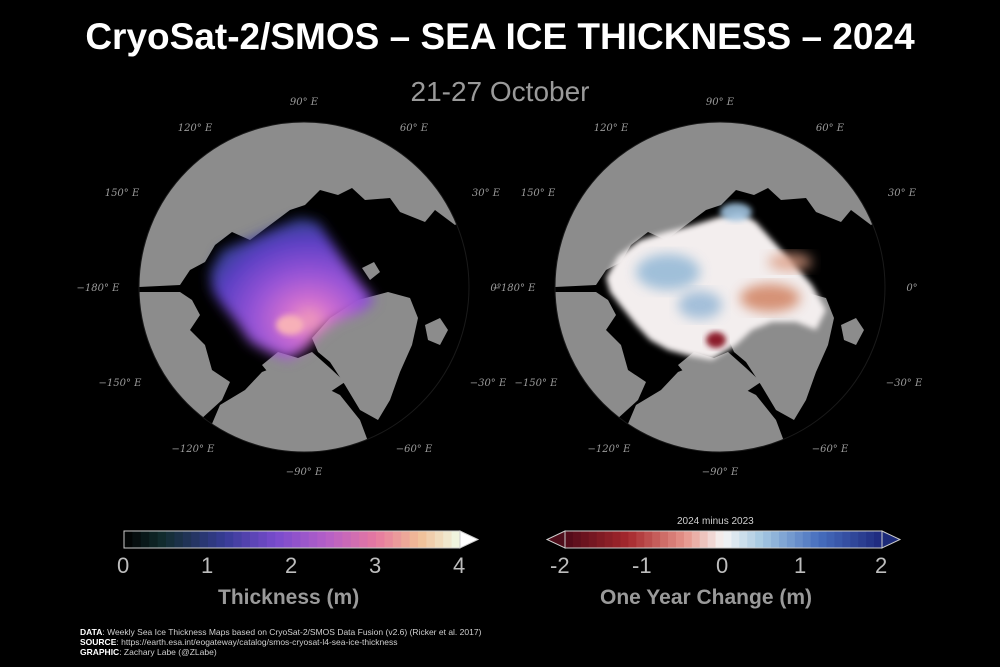  What do you see at coordinates (830, 449) in the screenshot?
I see `lon-label: −60° E` at bounding box center [830, 449].